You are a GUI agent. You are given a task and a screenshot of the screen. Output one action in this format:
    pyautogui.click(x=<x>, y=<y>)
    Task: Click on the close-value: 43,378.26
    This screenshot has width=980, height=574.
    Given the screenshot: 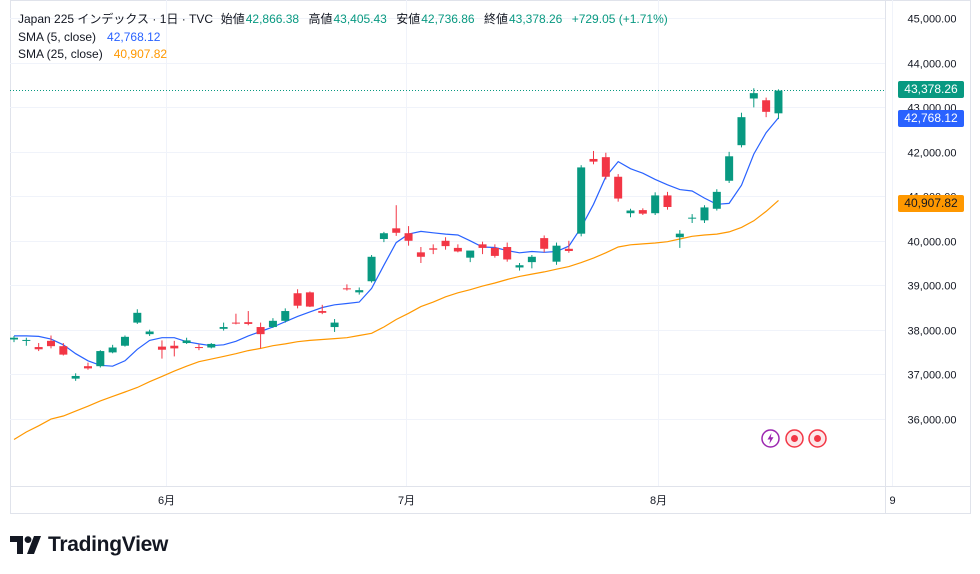 What is the action you would take?
    pyautogui.click(x=535, y=19)
    